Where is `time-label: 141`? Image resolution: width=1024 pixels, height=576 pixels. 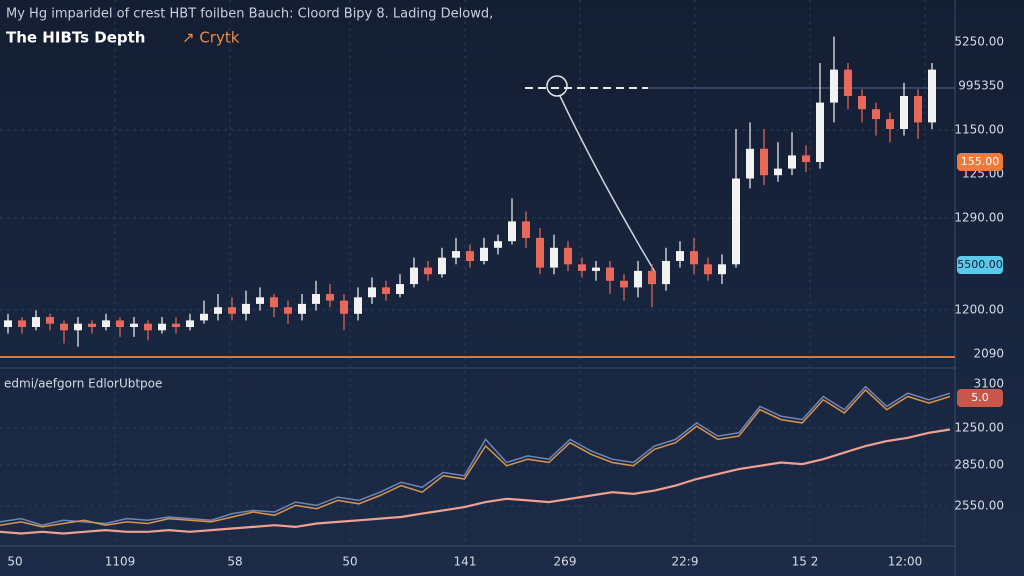
time-label: 141 is located at coordinates (465, 562).